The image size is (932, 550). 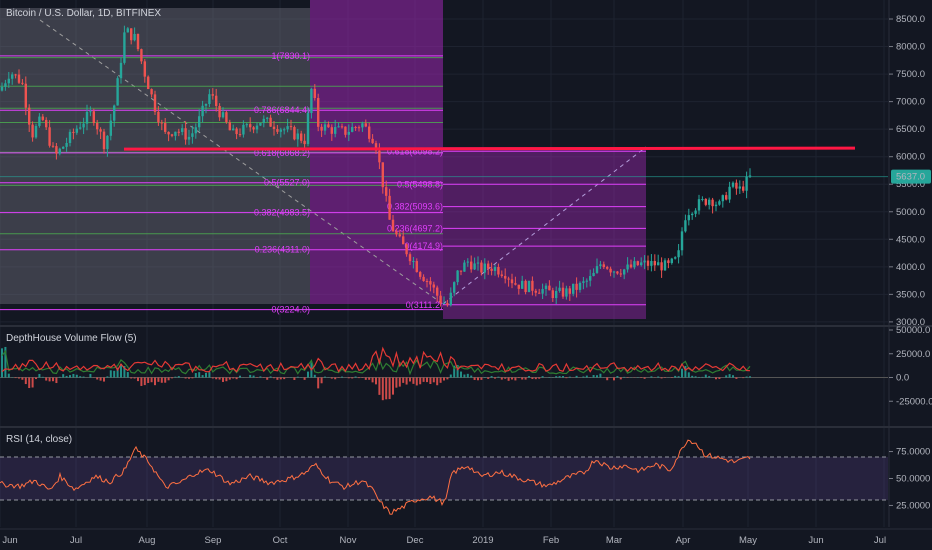 I want to click on resistance-line, so click(x=489, y=148).